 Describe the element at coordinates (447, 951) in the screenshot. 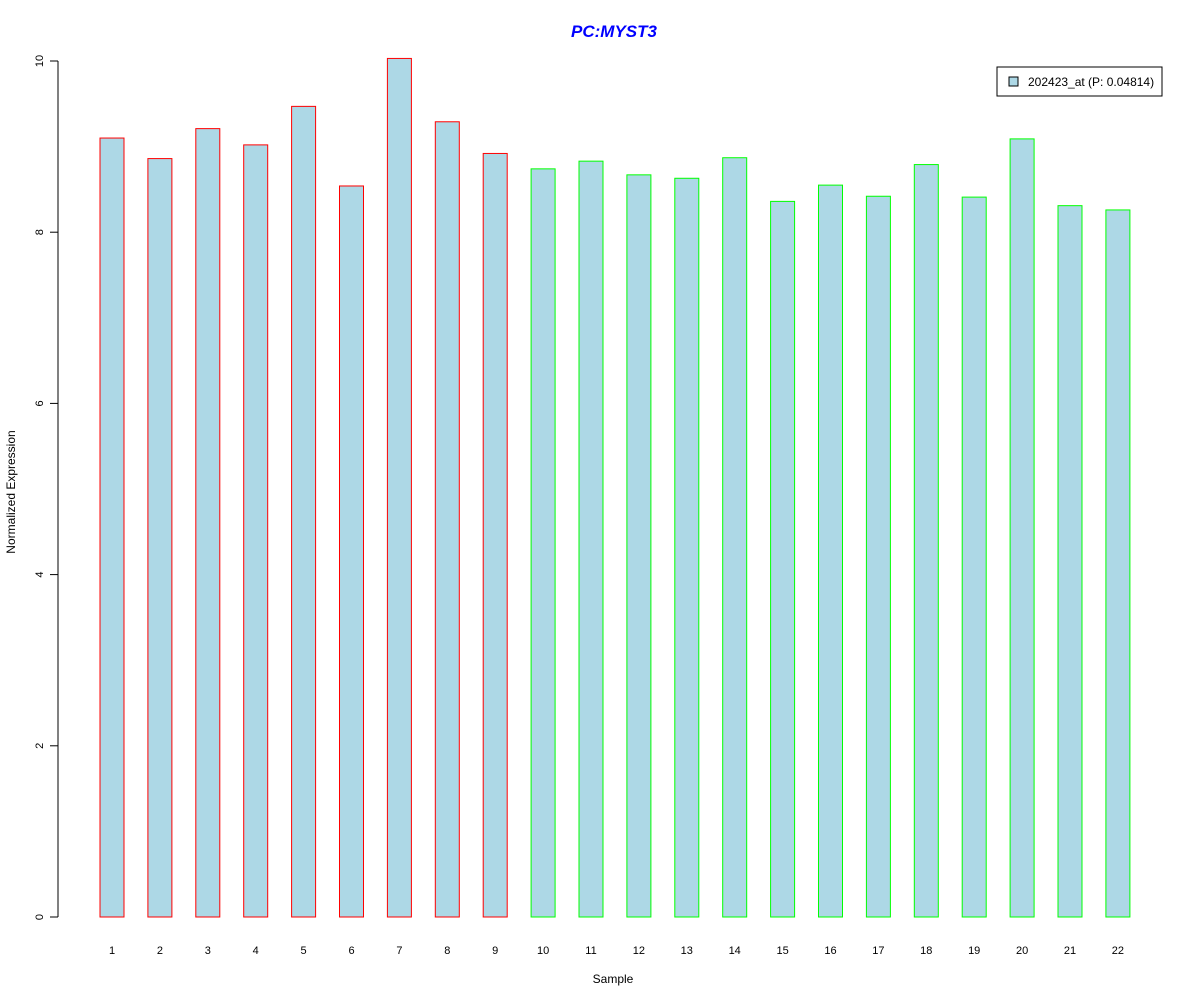

I see `x-tick-label: 8` at that location.